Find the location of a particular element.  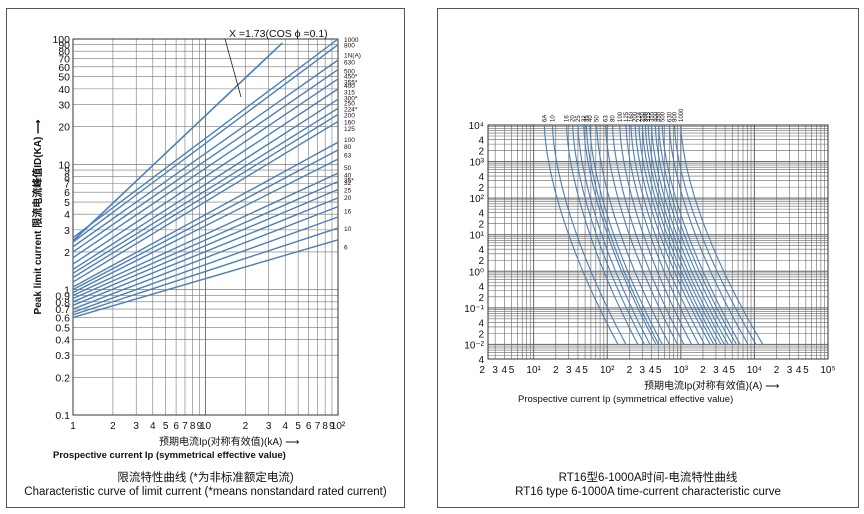

series-label: 20 is located at coordinates (348, 198).